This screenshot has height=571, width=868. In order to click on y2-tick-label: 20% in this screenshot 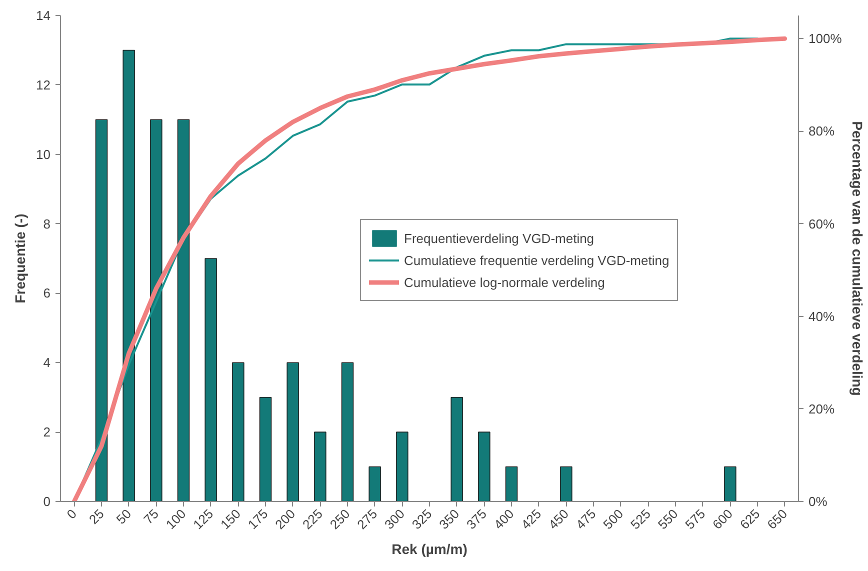, I will do `click(821, 408)`.